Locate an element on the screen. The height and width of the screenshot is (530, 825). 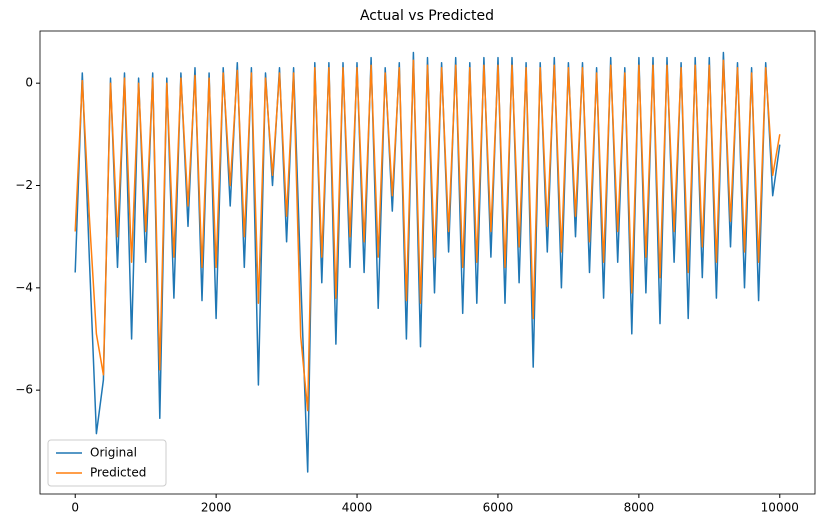
chart-title: Actual vs Predicted is located at coordinates (427, 16).